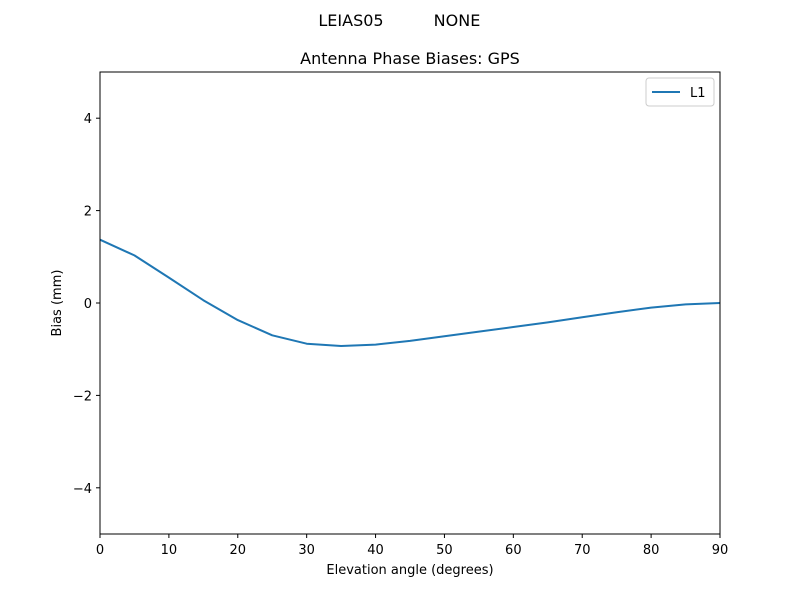 The image size is (800, 600). What do you see at coordinates (350, 20) in the screenshot?
I see `suptitle-left: LEIAS05` at bounding box center [350, 20].